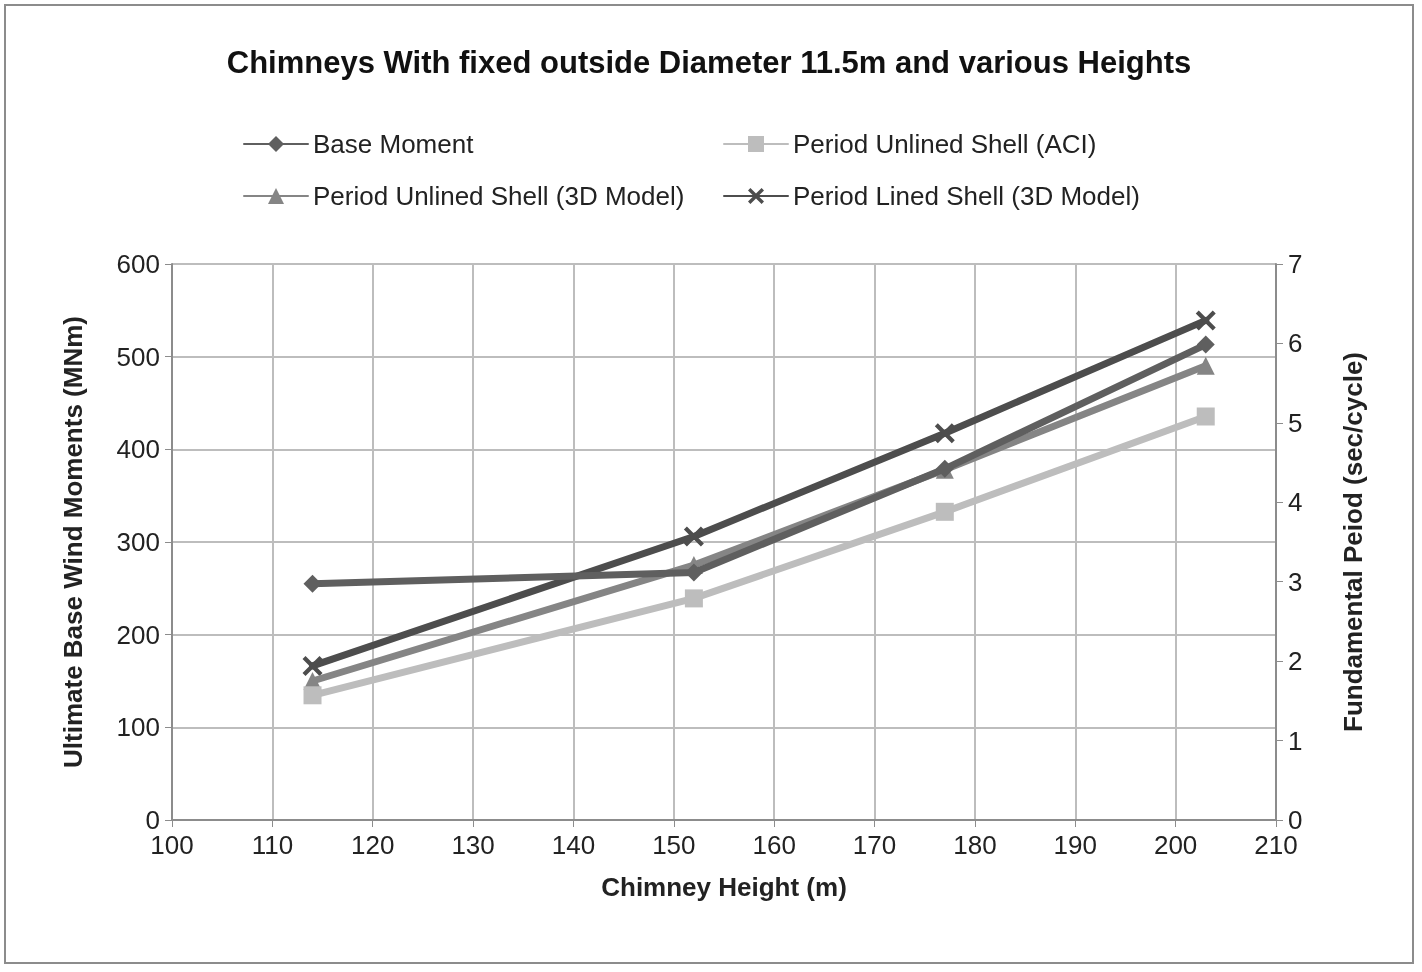 Image resolution: width=1422 pixels, height=972 pixels. Describe the element at coordinates (1295, 264) in the screenshot. I see `y2-tick-label: 7` at that location.